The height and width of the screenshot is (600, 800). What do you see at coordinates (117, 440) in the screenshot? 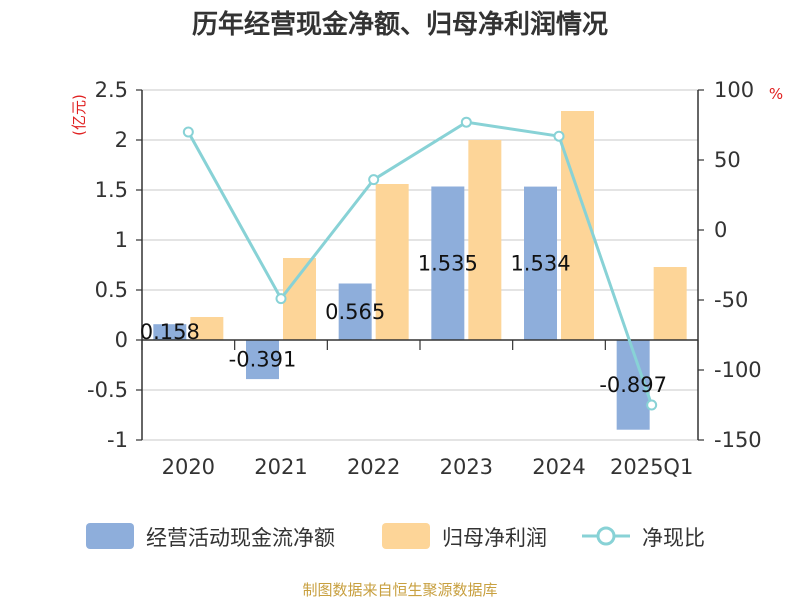
I see `left-tick-label: -1` at bounding box center [117, 440].